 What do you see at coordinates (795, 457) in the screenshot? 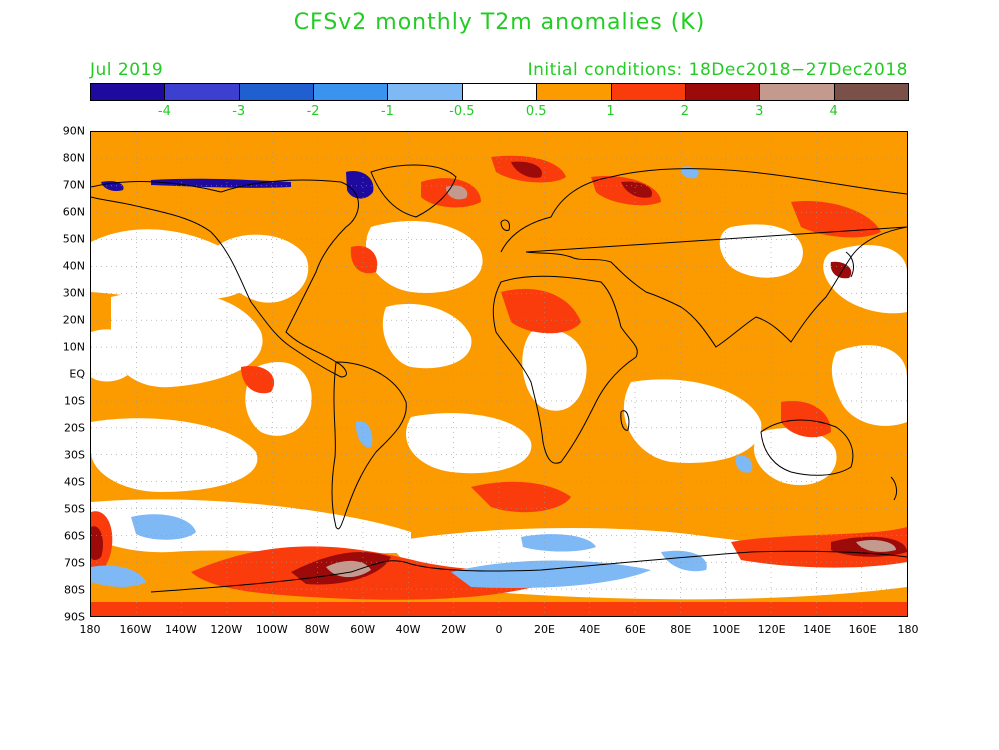
I see `australia-white` at bounding box center [795, 457].